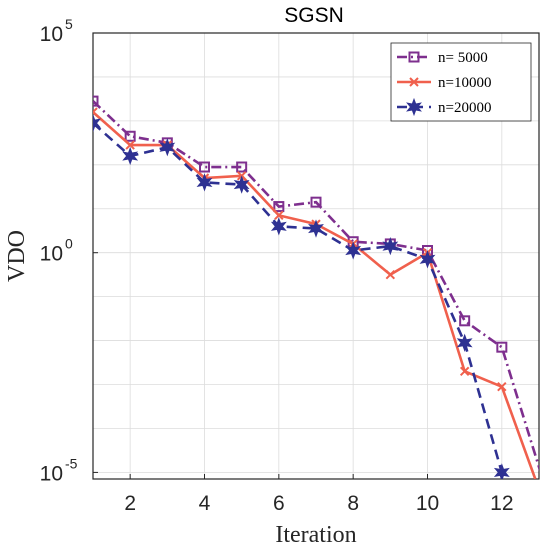  What do you see at coordinates (463, 58) in the screenshot?
I see `legend-label: n= 5000` at bounding box center [463, 58].